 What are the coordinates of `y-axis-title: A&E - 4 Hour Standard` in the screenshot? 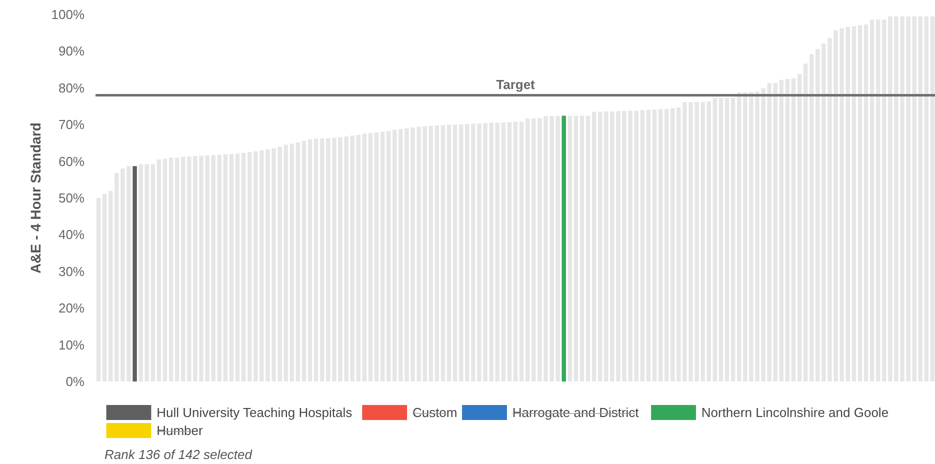 It's located at (35, 198).